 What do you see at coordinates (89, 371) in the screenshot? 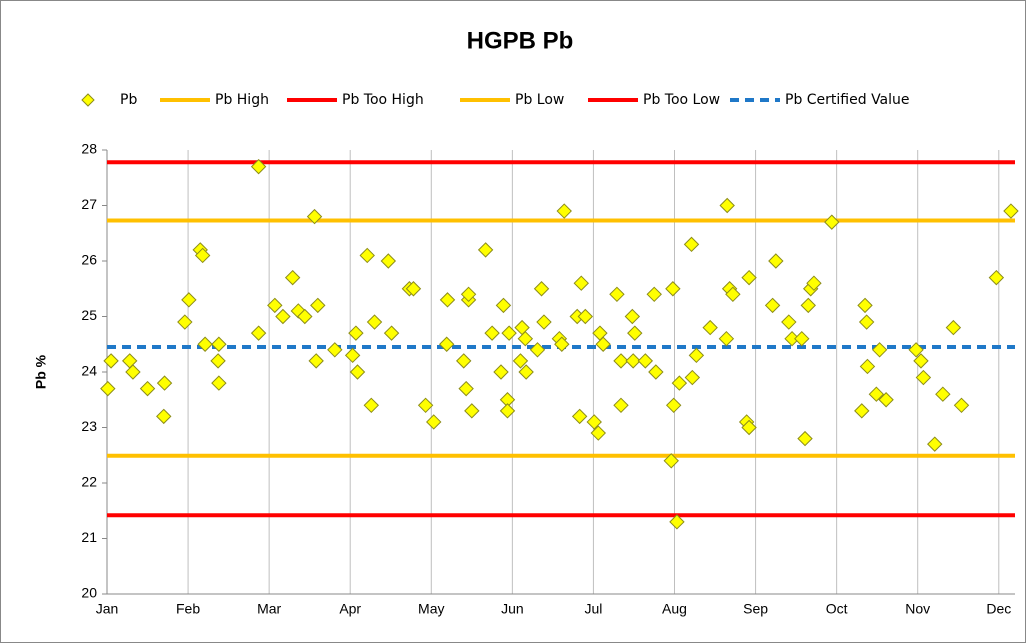
I see `y-tick-label: 24` at bounding box center [89, 371].